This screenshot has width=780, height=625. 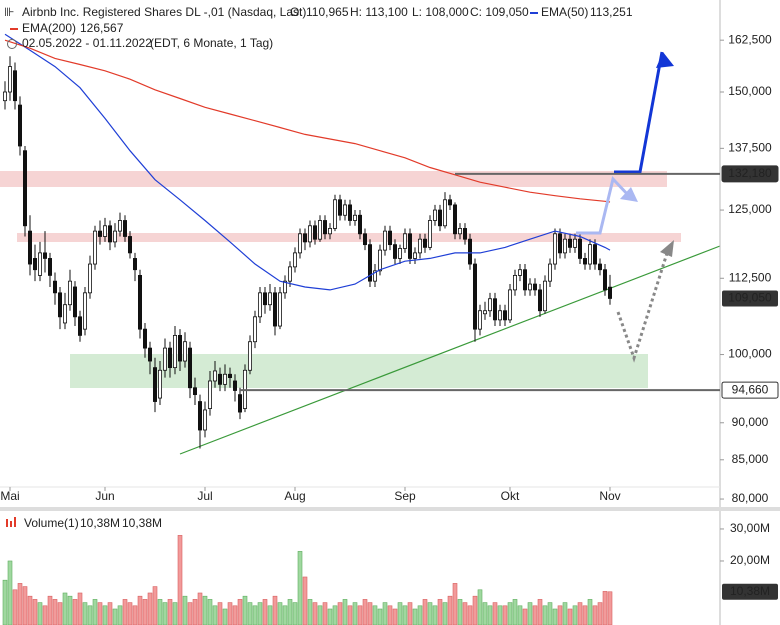 I want to click on y-tick-label: 90,000, so click(x=750, y=422).